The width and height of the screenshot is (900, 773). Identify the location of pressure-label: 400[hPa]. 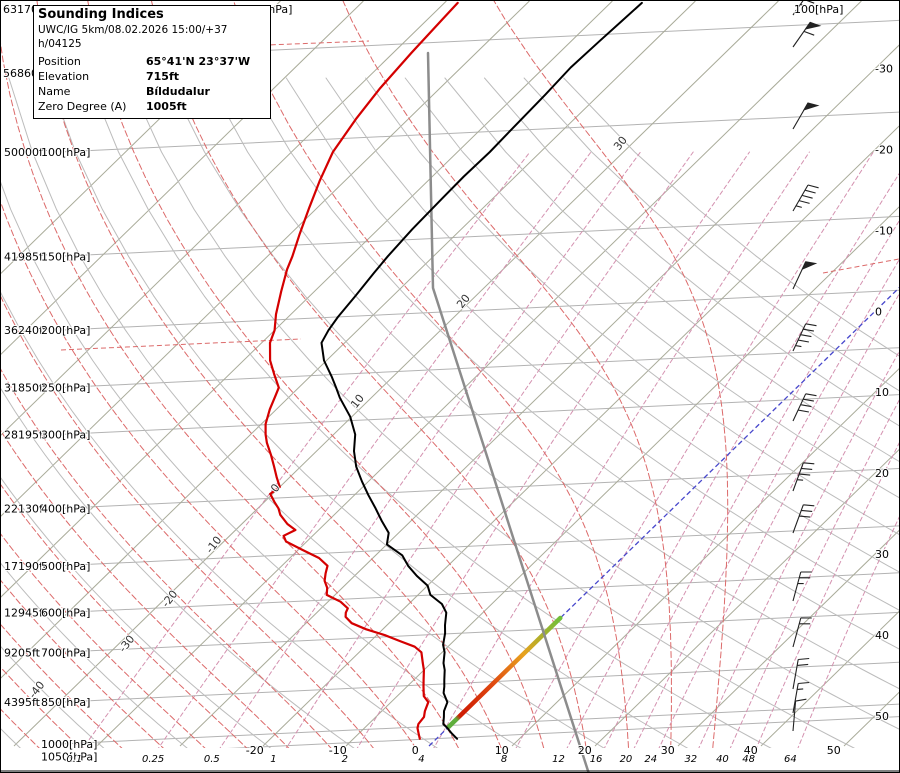
(65, 508).